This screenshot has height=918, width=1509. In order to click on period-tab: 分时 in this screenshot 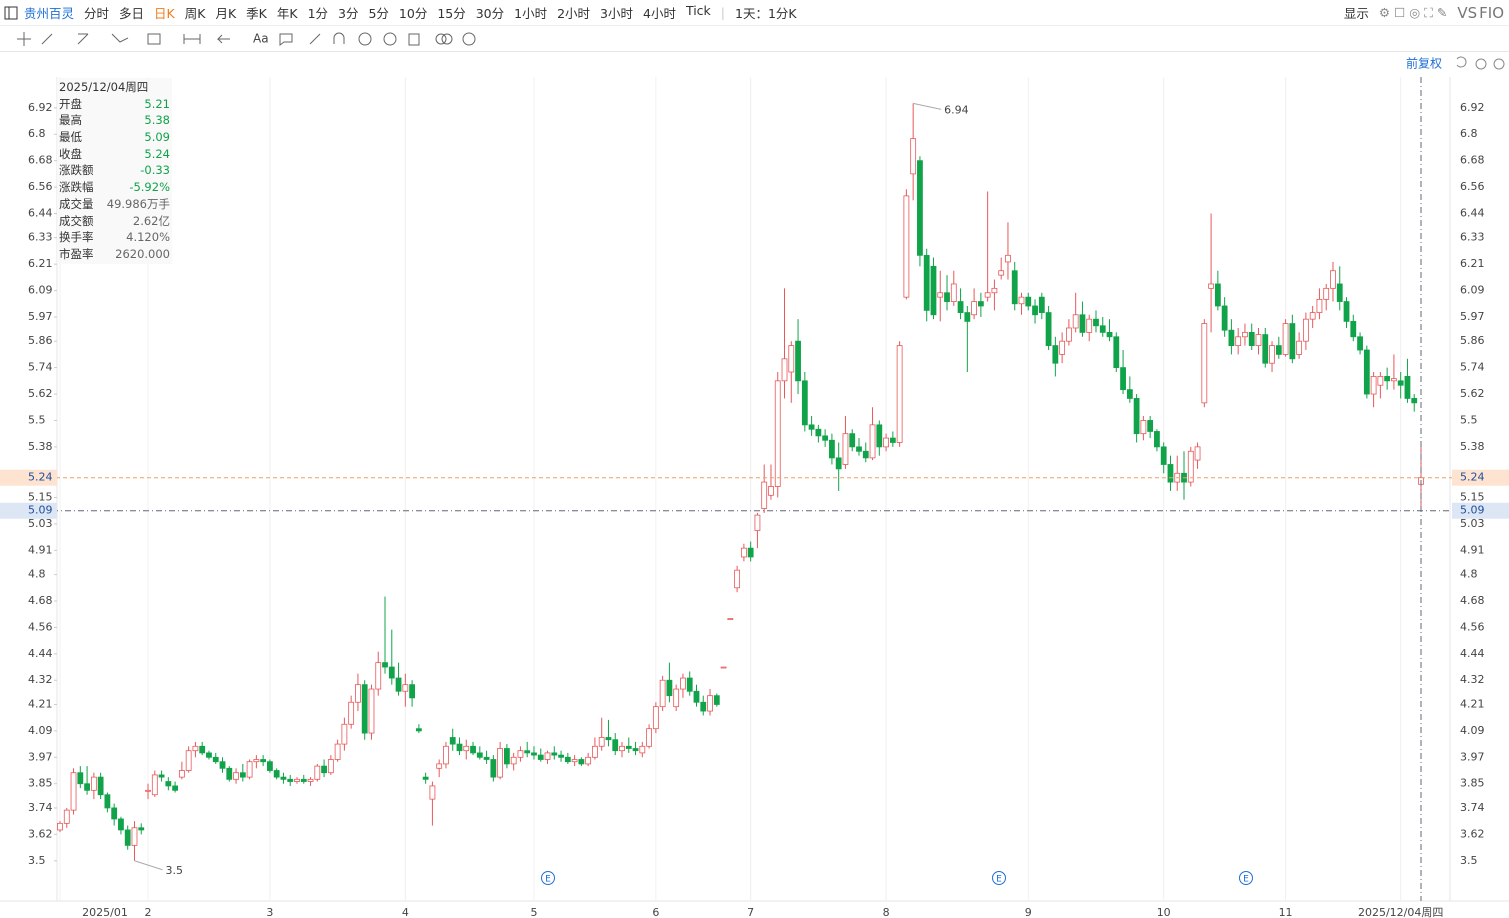, I will do `click(97, 13)`.